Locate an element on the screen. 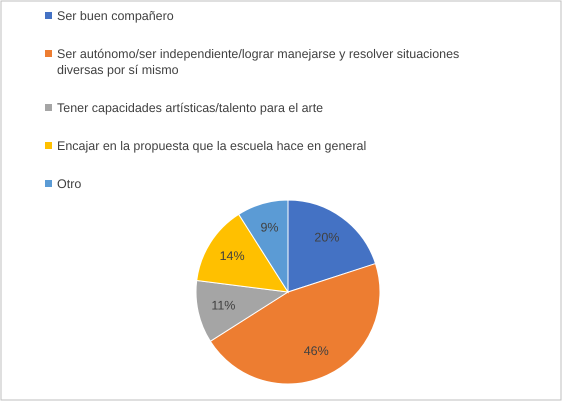 The height and width of the screenshot is (401, 562). legend-label: Otro is located at coordinates (69, 184).